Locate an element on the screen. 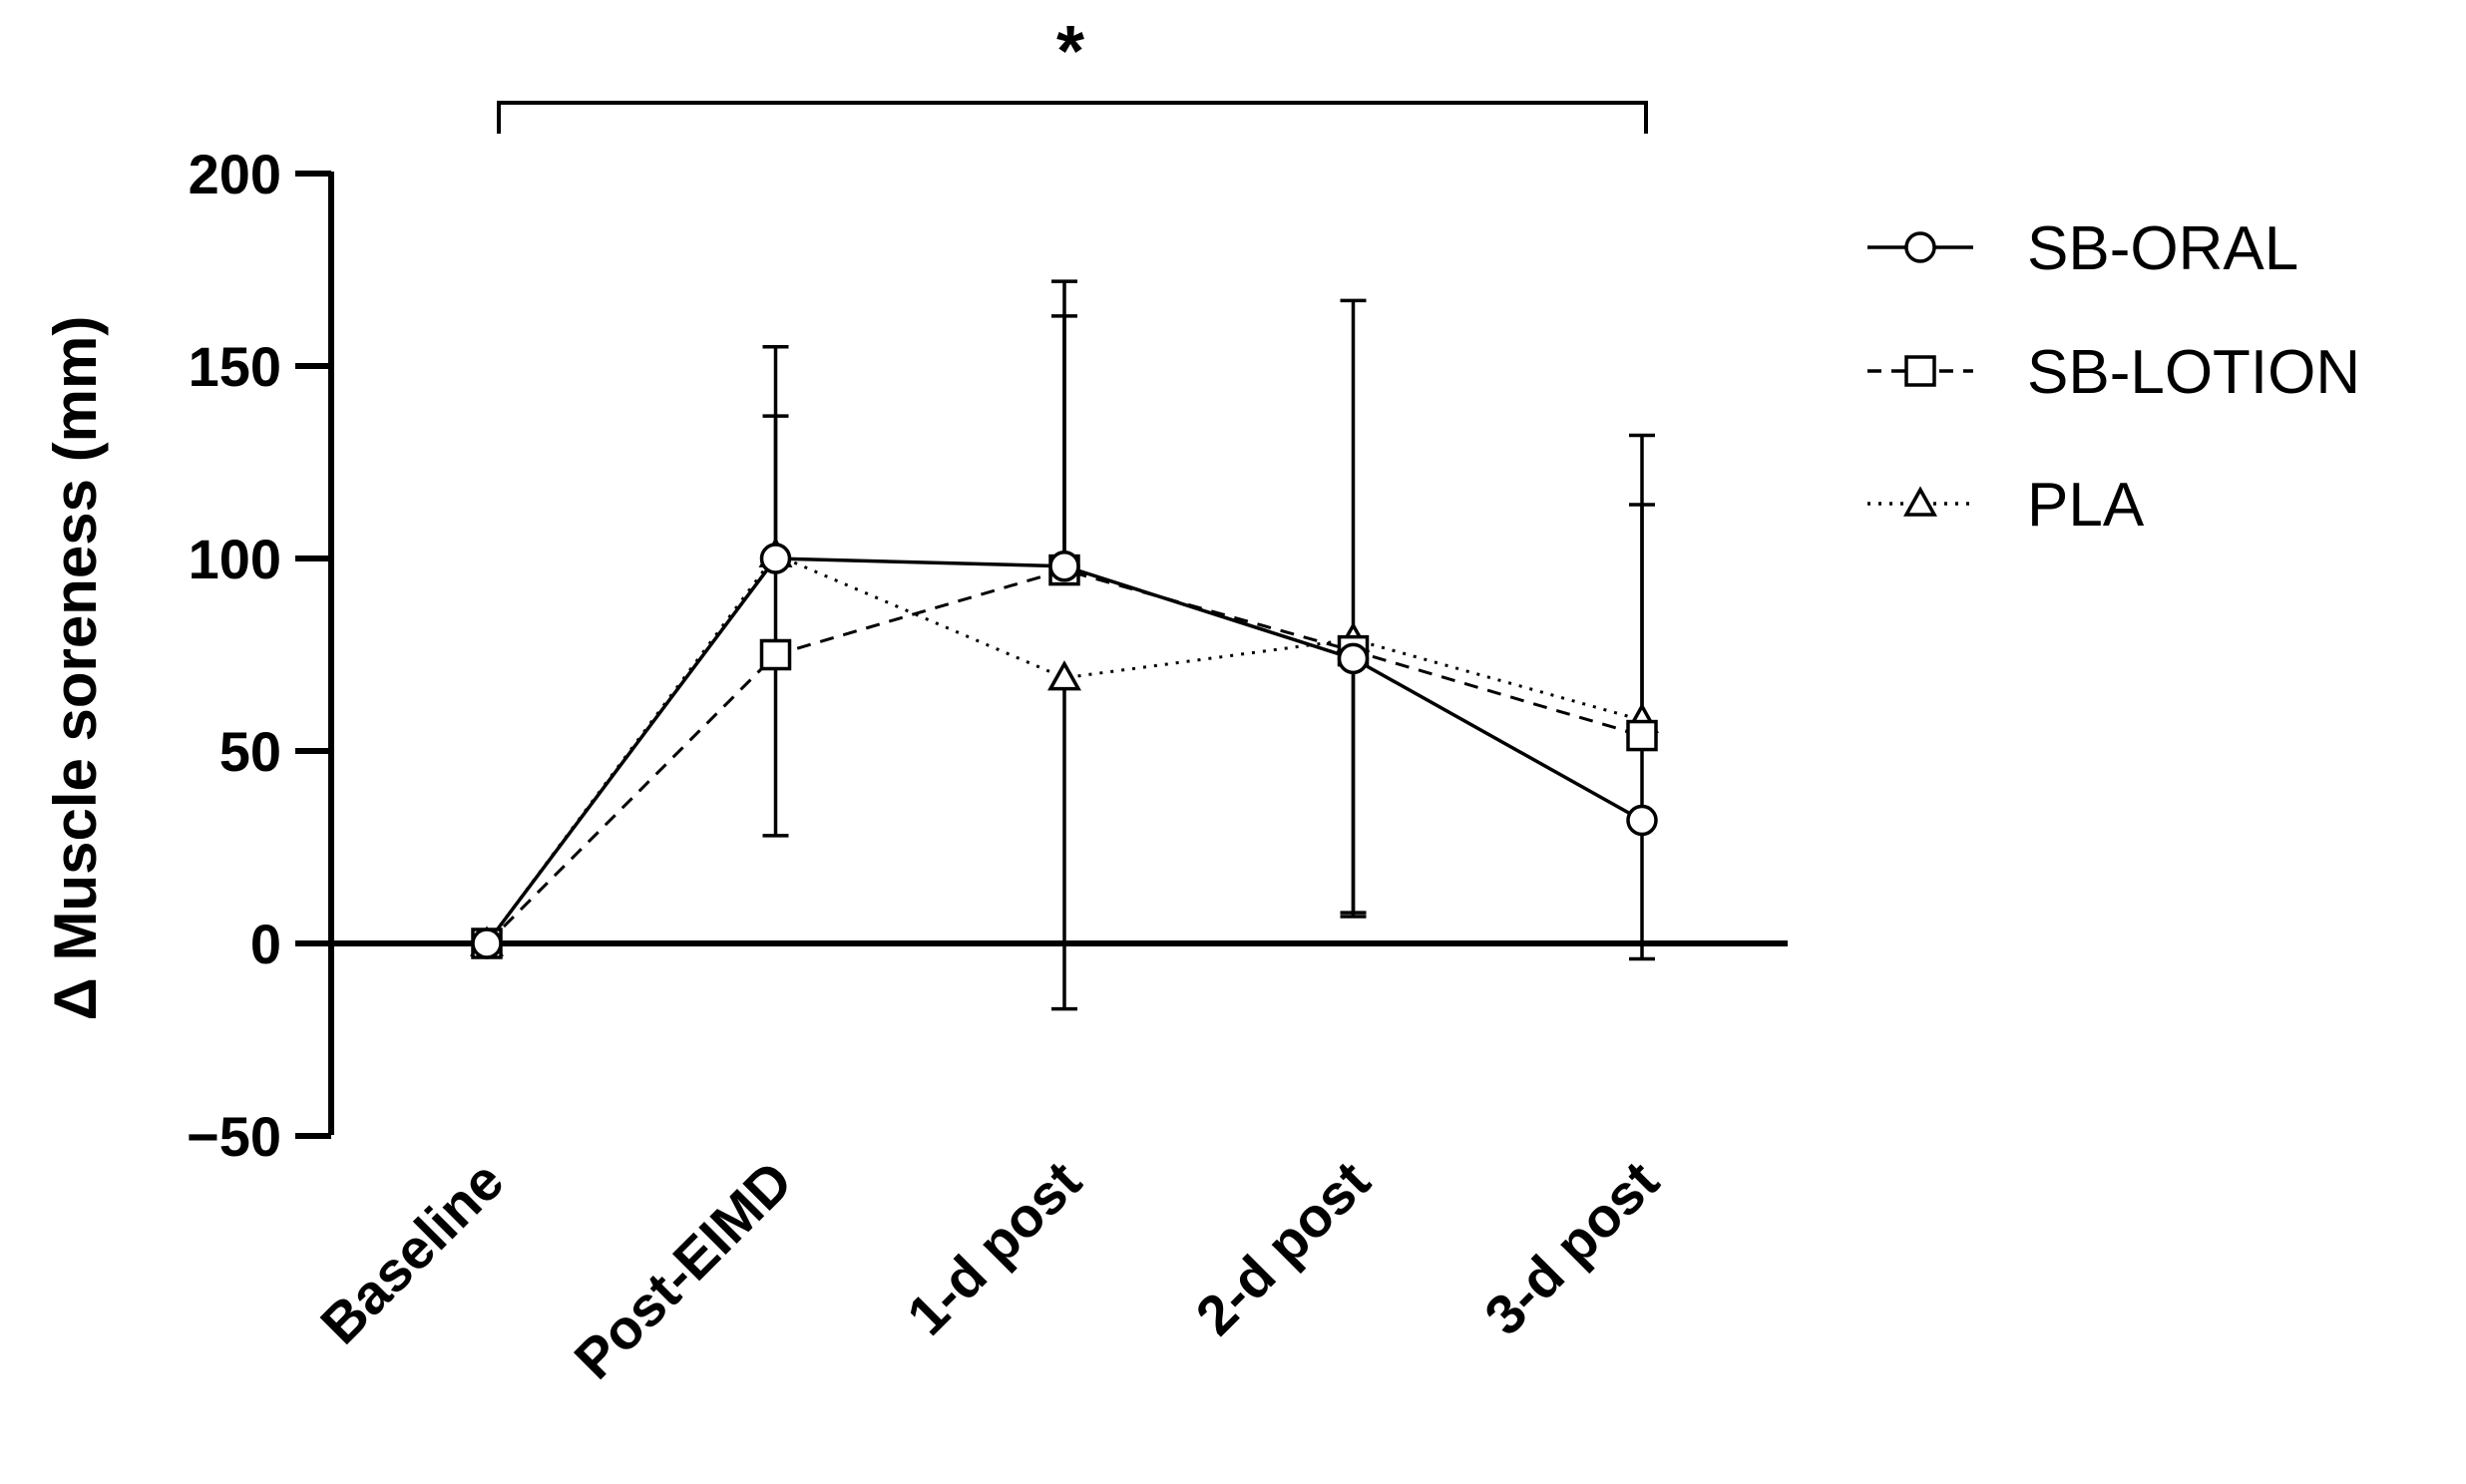 This screenshot has height=1484, width=2466. significance-bracket is located at coordinates (1072, 117).